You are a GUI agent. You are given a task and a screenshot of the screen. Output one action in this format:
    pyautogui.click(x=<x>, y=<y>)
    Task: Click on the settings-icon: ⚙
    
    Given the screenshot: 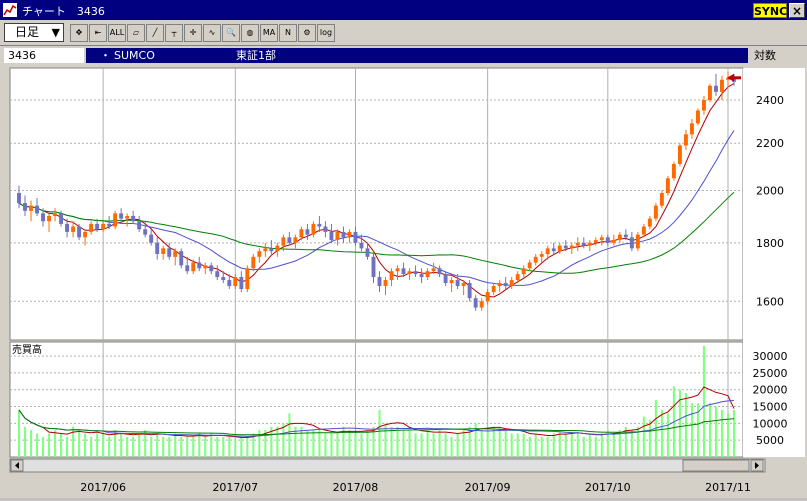 What is the action you would take?
    pyautogui.click(x=307, y=33)
    